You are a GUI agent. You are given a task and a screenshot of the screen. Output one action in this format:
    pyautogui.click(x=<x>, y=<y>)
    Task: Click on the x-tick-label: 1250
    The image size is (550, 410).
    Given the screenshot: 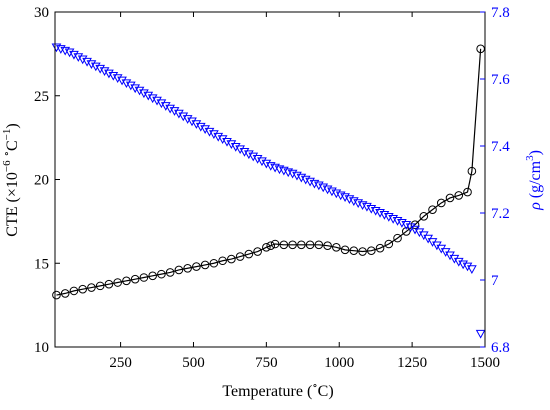 What is the action you would take?
    pyautogui.click(x=412, y=363)
    